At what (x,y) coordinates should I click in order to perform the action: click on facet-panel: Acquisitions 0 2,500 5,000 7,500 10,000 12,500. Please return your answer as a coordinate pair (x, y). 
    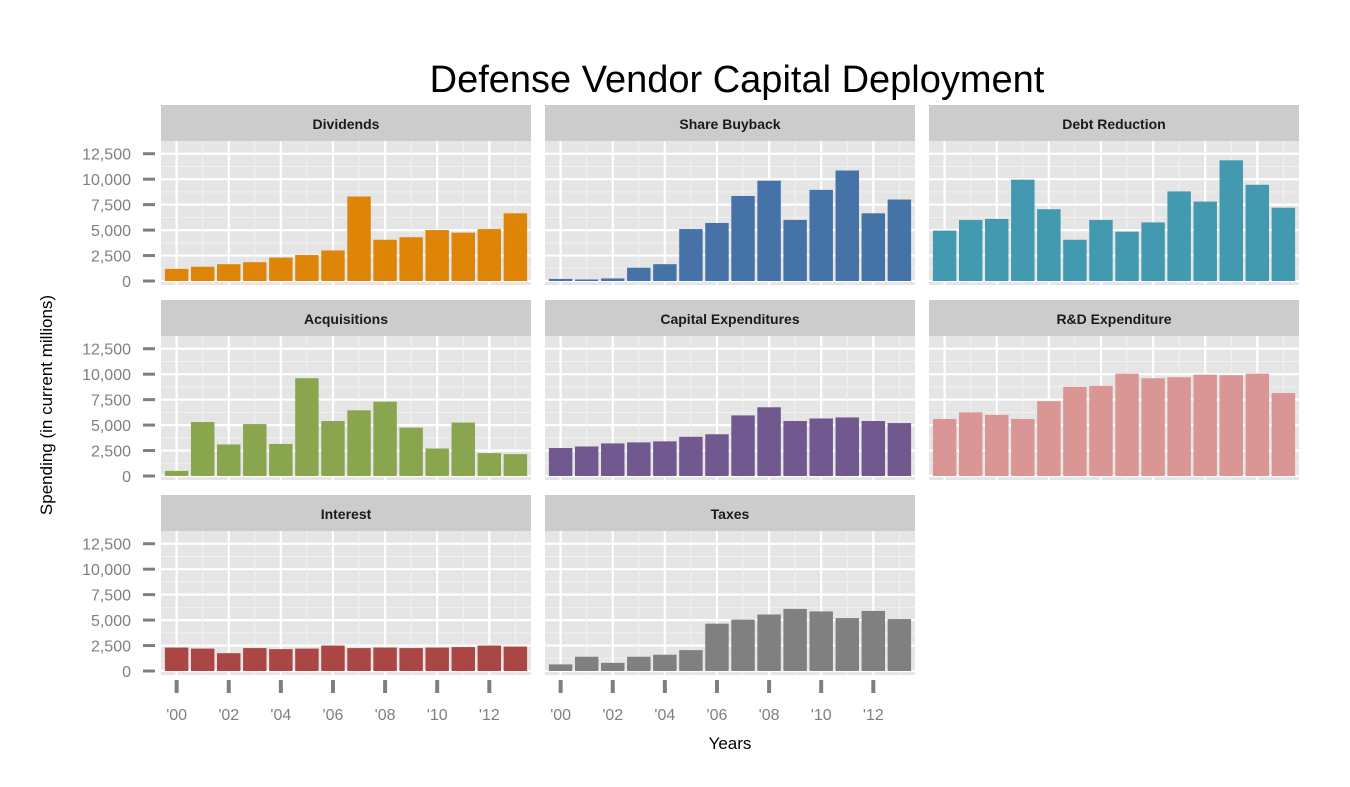
    Looking at the image, I should click on (306, 393).